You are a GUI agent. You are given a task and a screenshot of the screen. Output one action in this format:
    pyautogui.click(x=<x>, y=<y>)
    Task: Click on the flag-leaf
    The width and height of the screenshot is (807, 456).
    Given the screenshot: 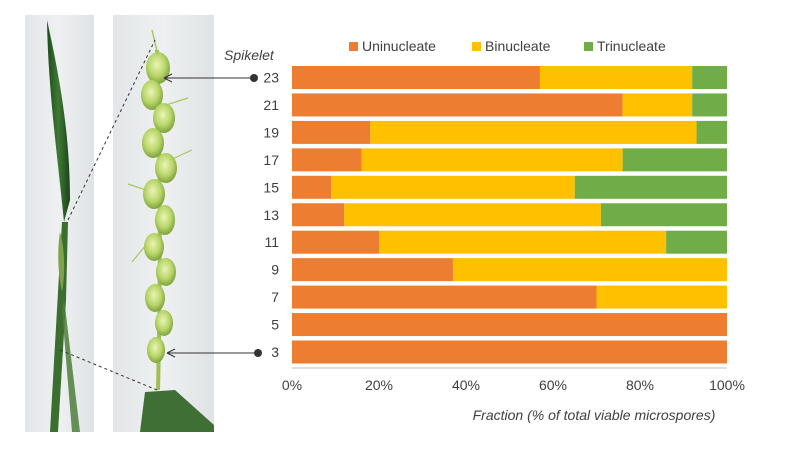 What is the action you would take?
    pyautogui.click(x=58, y=121)
    